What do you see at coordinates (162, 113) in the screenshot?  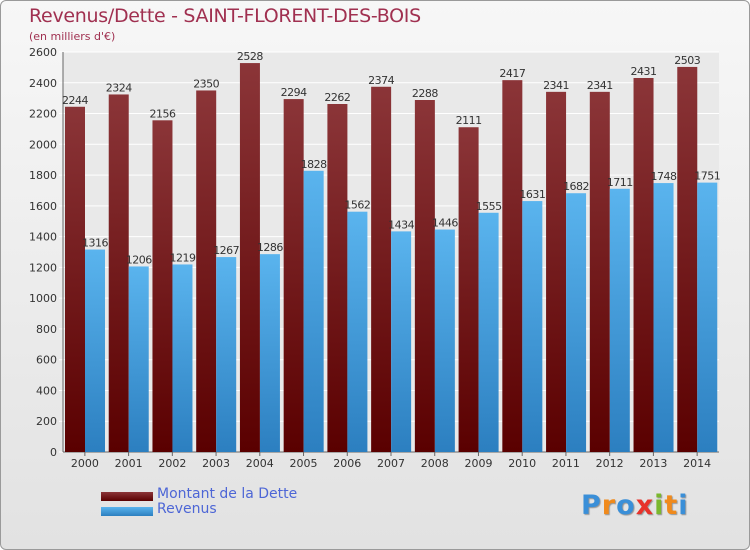 I see `data-label-debt: 2156` at bounding box center [162, 113].